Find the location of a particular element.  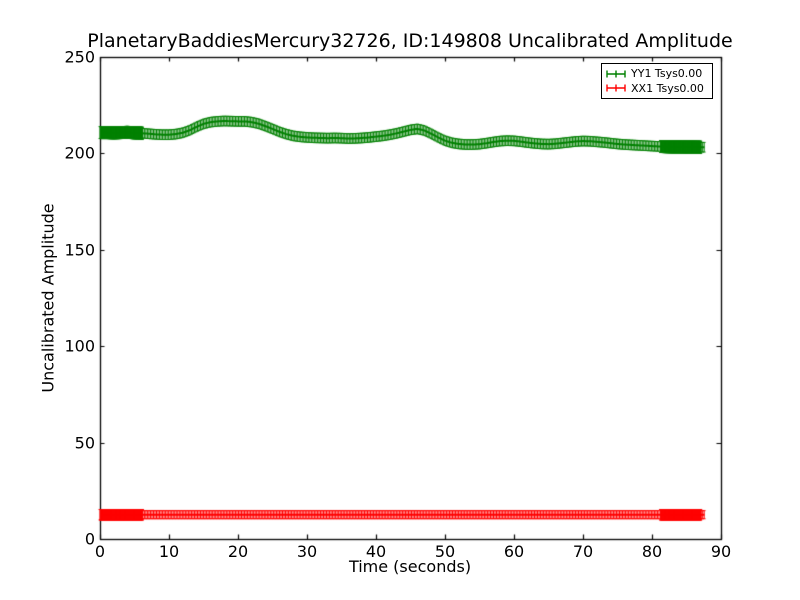

x-tick-label: 40 is located at coordinates (376, 551).